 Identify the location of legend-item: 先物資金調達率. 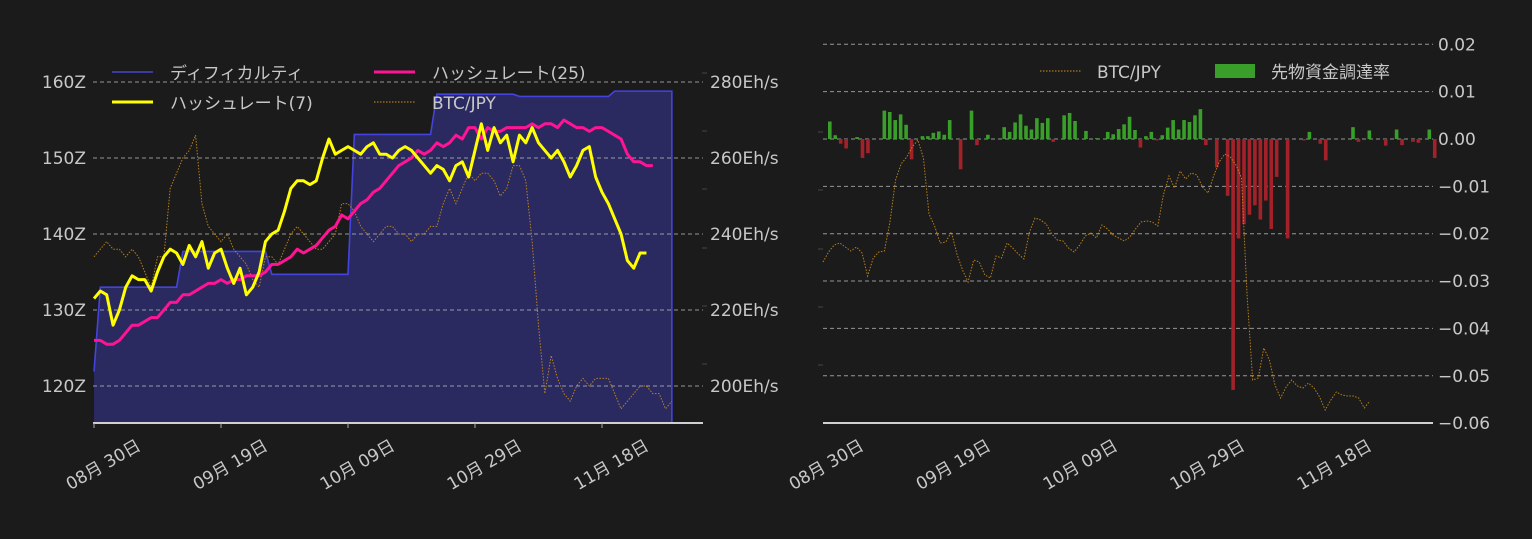
(1302, 73).